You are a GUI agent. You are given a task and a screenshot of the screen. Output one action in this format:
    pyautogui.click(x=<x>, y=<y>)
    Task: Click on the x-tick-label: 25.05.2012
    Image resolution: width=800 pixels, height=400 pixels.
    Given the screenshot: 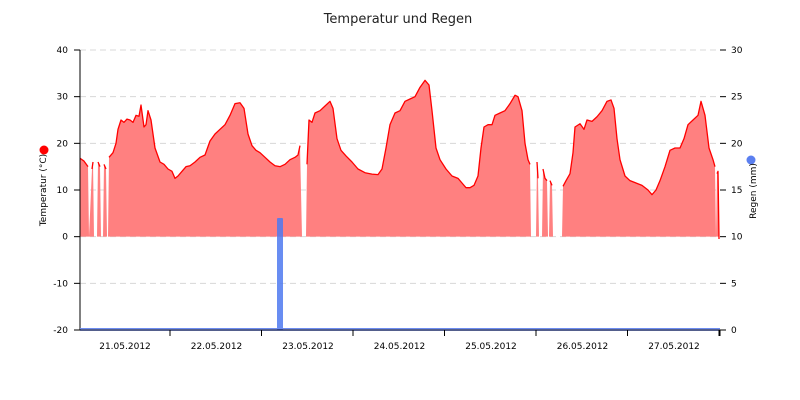 What is the action you would take?
    pyautogui.click(x=491, y=347)
    